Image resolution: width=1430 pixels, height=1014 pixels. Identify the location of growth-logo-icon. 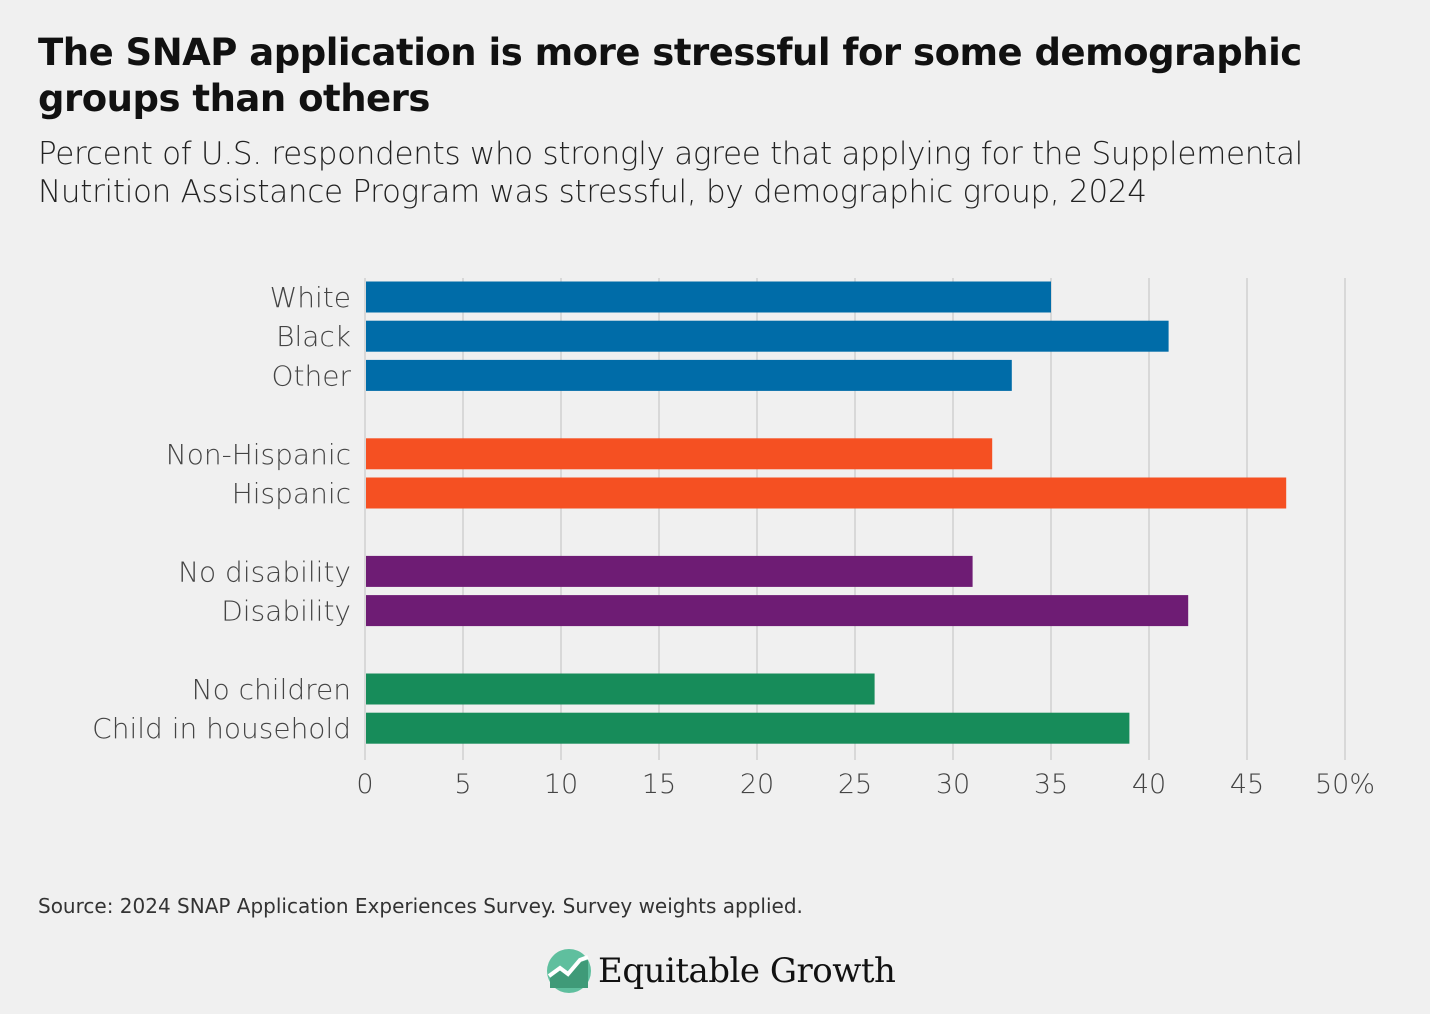
(569, 971).